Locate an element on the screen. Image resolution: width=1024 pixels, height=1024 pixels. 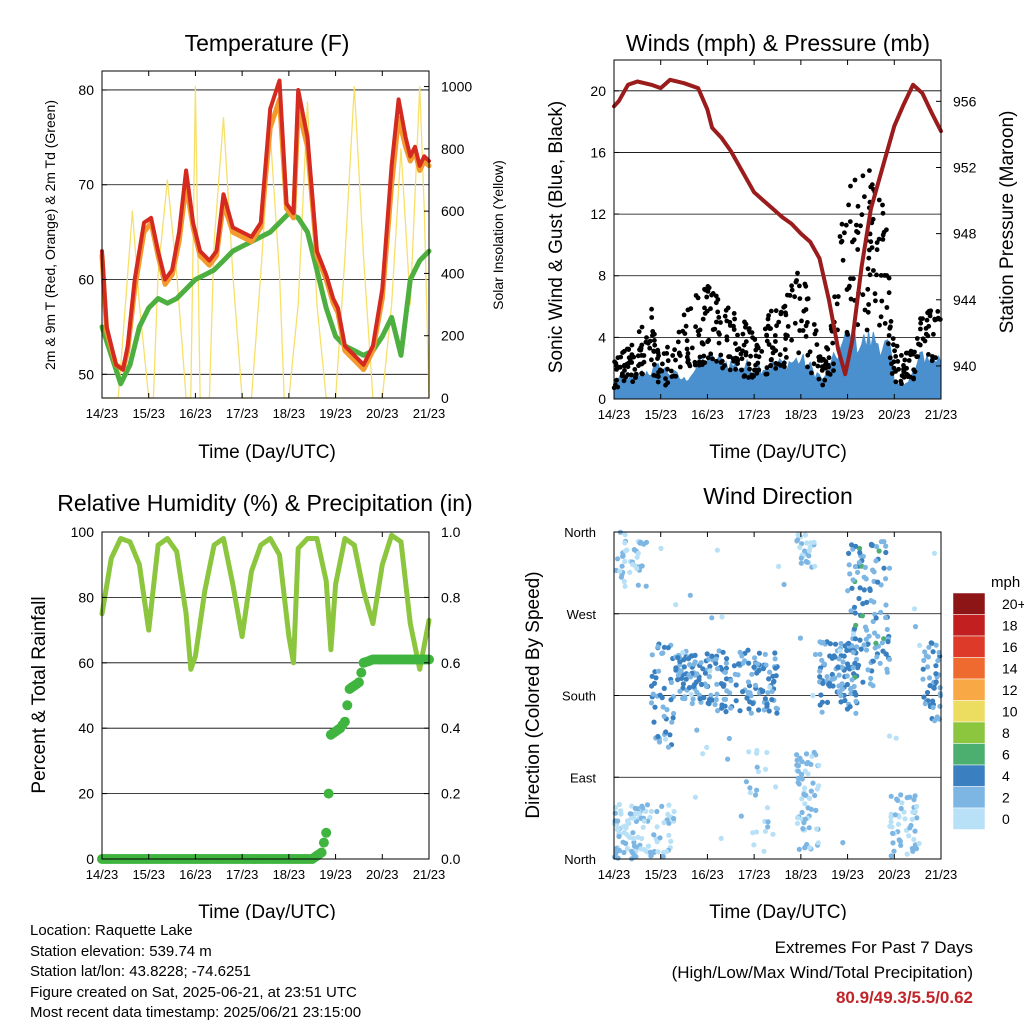
wind-y-label: Sonic Wind & Gust (Blue, Black) is located at coordinates (556, 237).